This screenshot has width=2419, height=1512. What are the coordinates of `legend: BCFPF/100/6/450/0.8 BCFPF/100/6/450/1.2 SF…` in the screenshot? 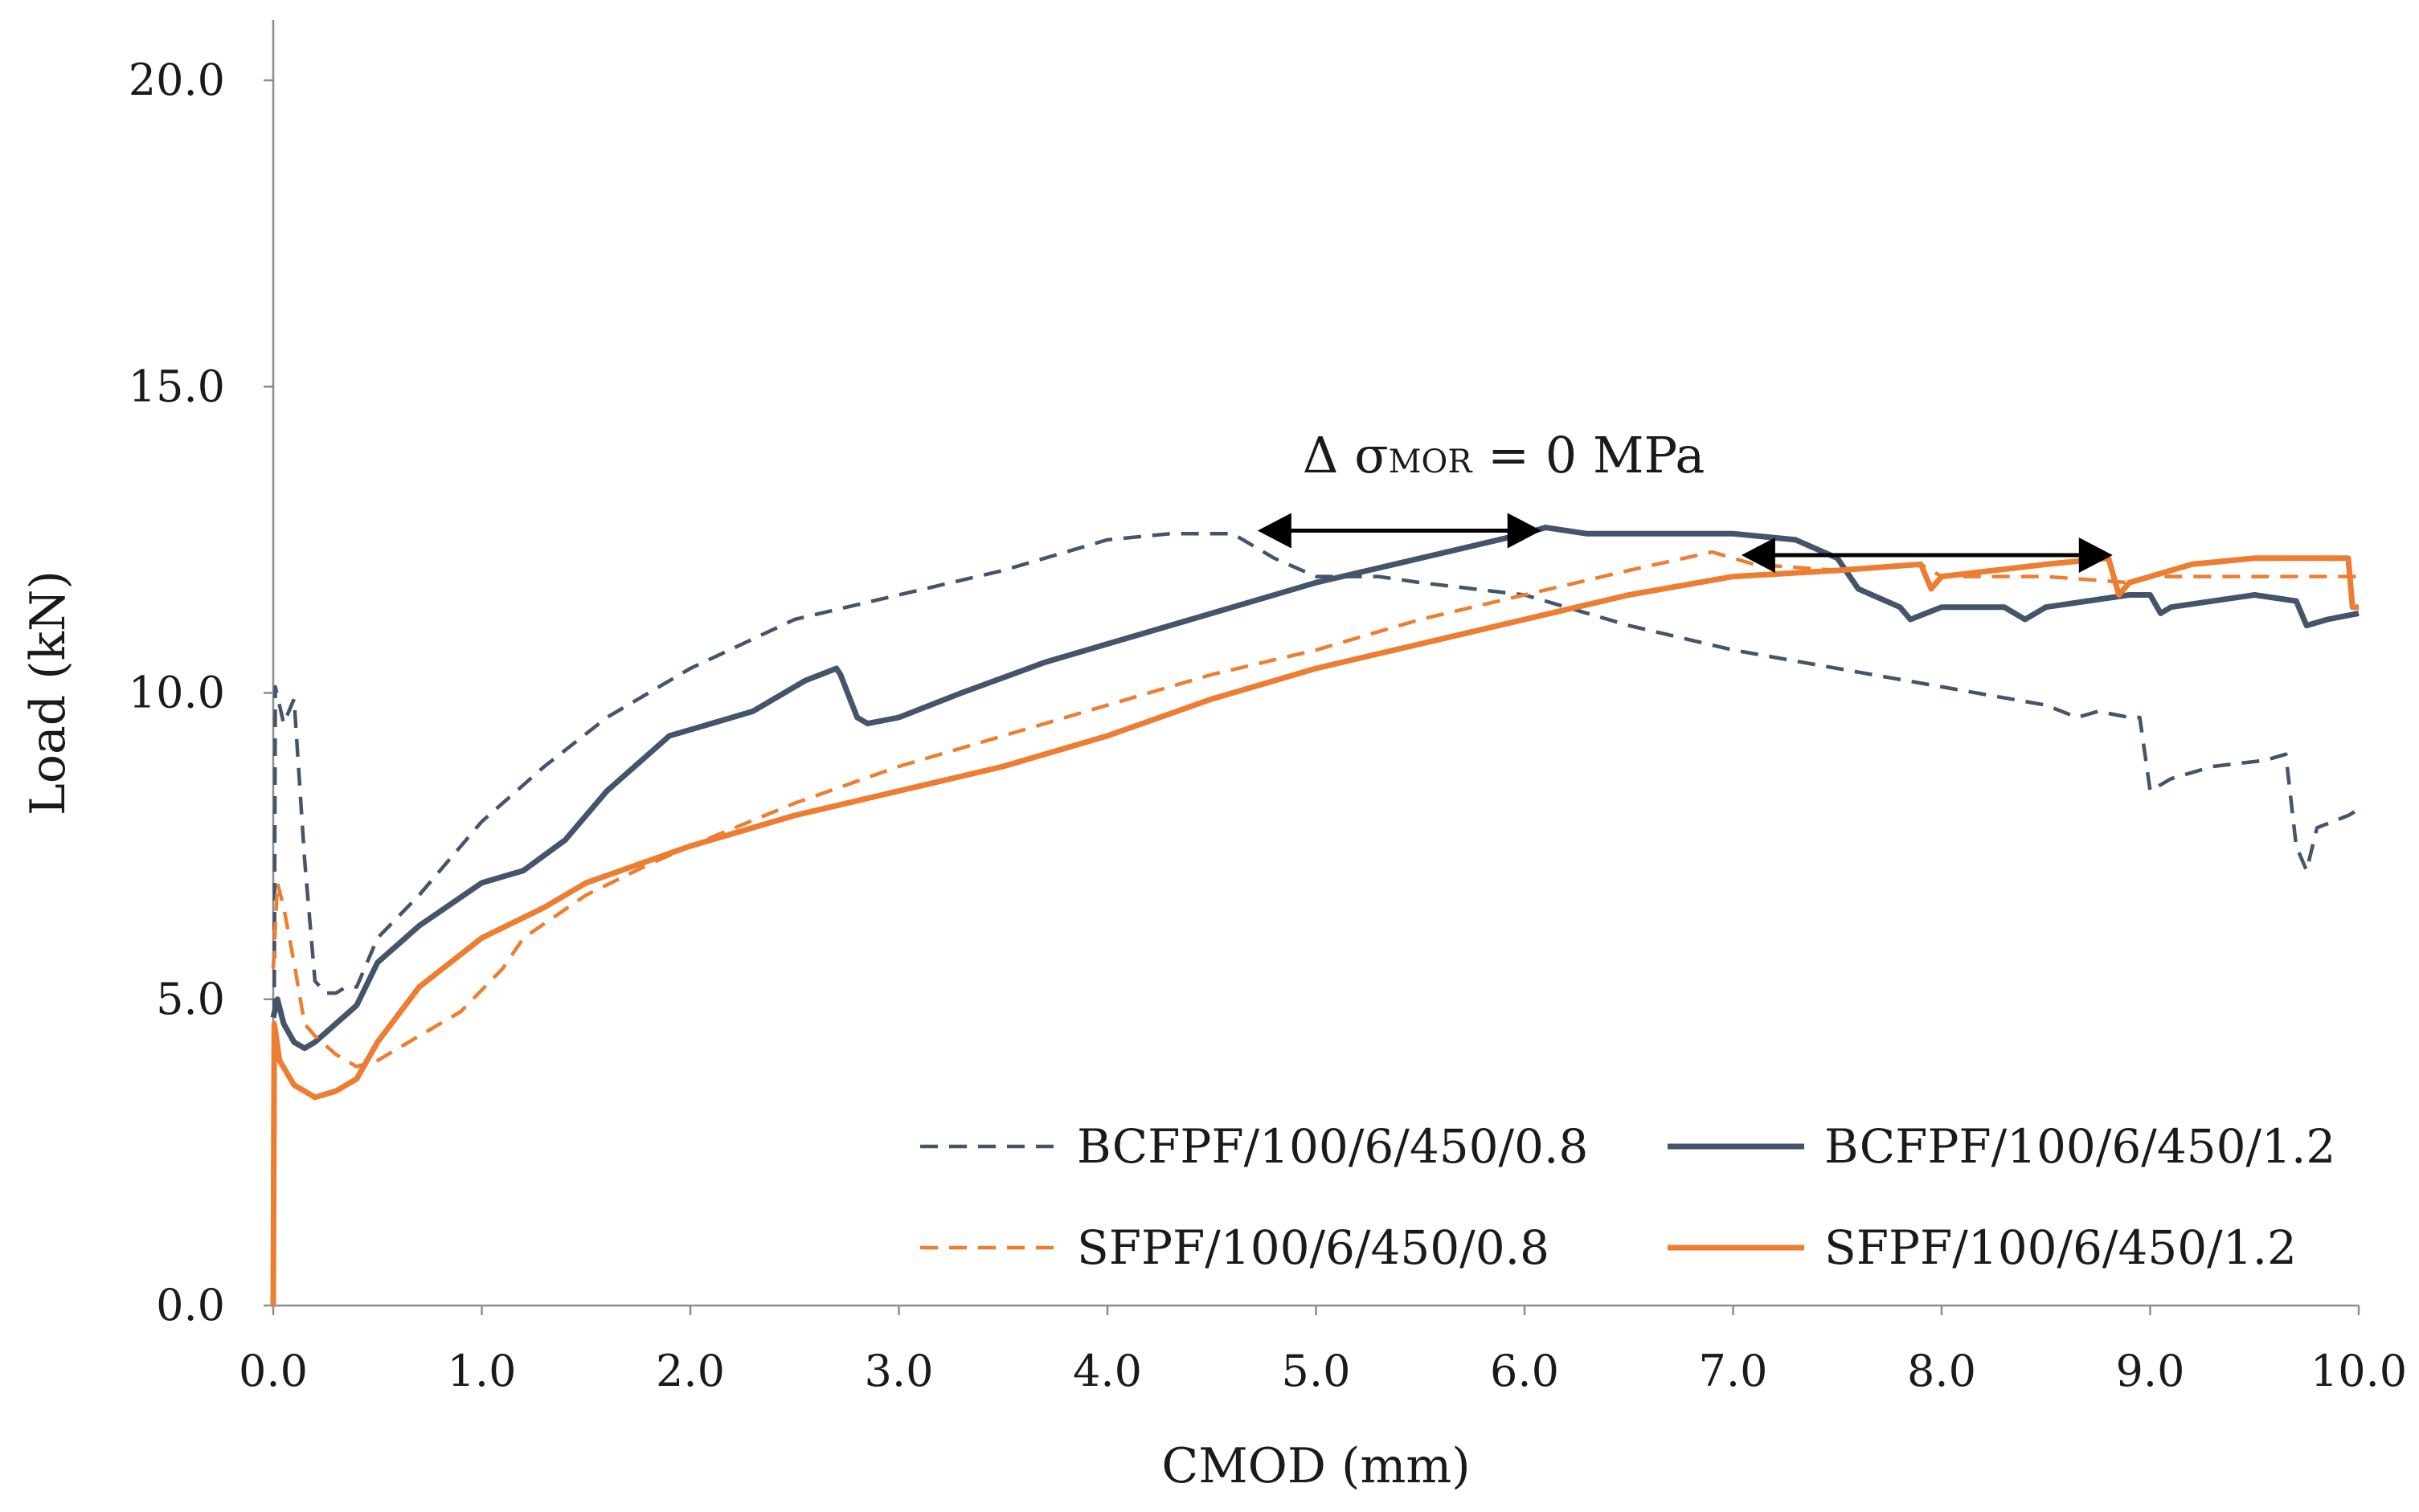 It's located at (1627, 1197).